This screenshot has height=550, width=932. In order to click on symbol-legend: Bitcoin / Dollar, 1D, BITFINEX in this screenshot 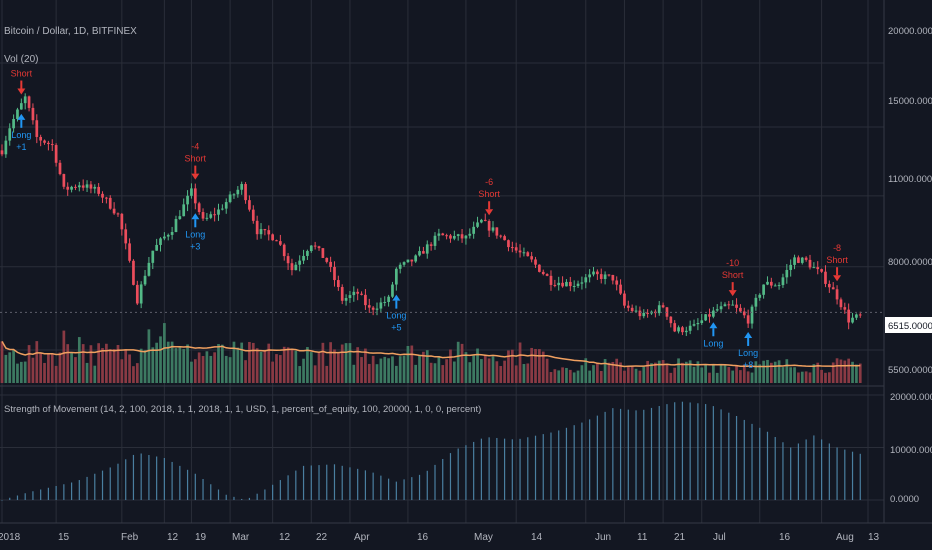, I will do `click(70, 31)`.